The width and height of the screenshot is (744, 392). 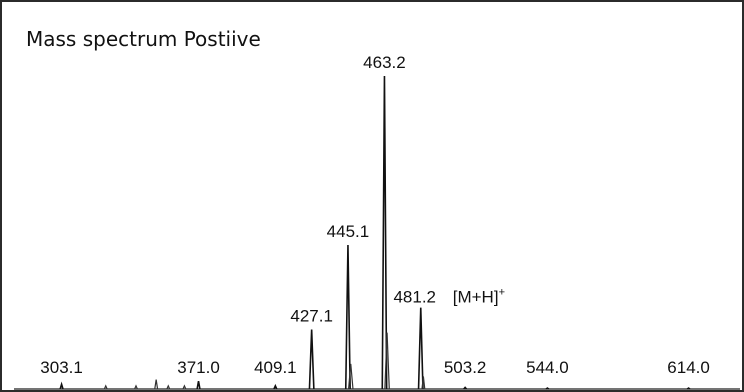 I want to click on peak-label-544-0: 544.0, so click(x=547, y=367).